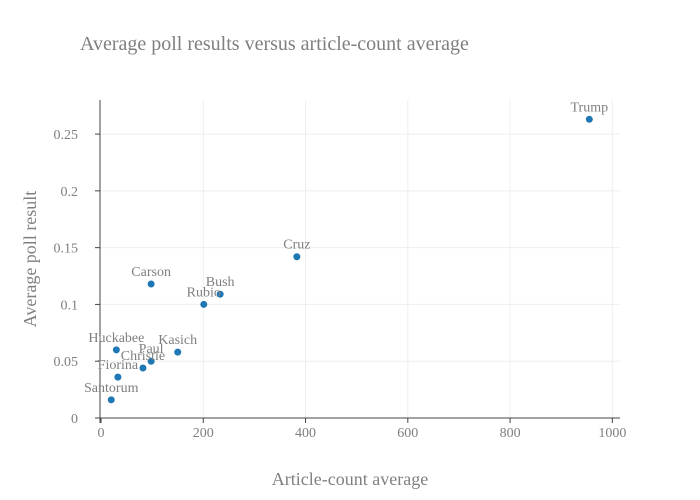 This screenshot has height=500, width=700. Describe the element at coordinates (151, 272) in the screenshot. I see `data-label-carson: Carson` at that location.